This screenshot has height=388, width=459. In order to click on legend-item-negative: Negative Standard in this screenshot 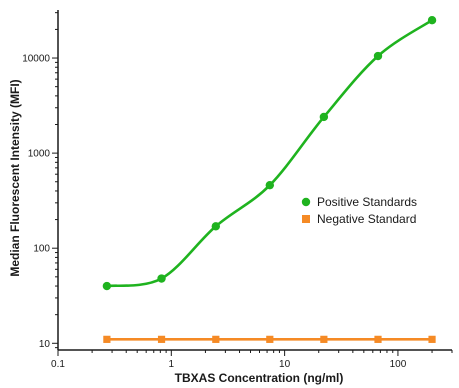, I will do `click(359, 219)`.